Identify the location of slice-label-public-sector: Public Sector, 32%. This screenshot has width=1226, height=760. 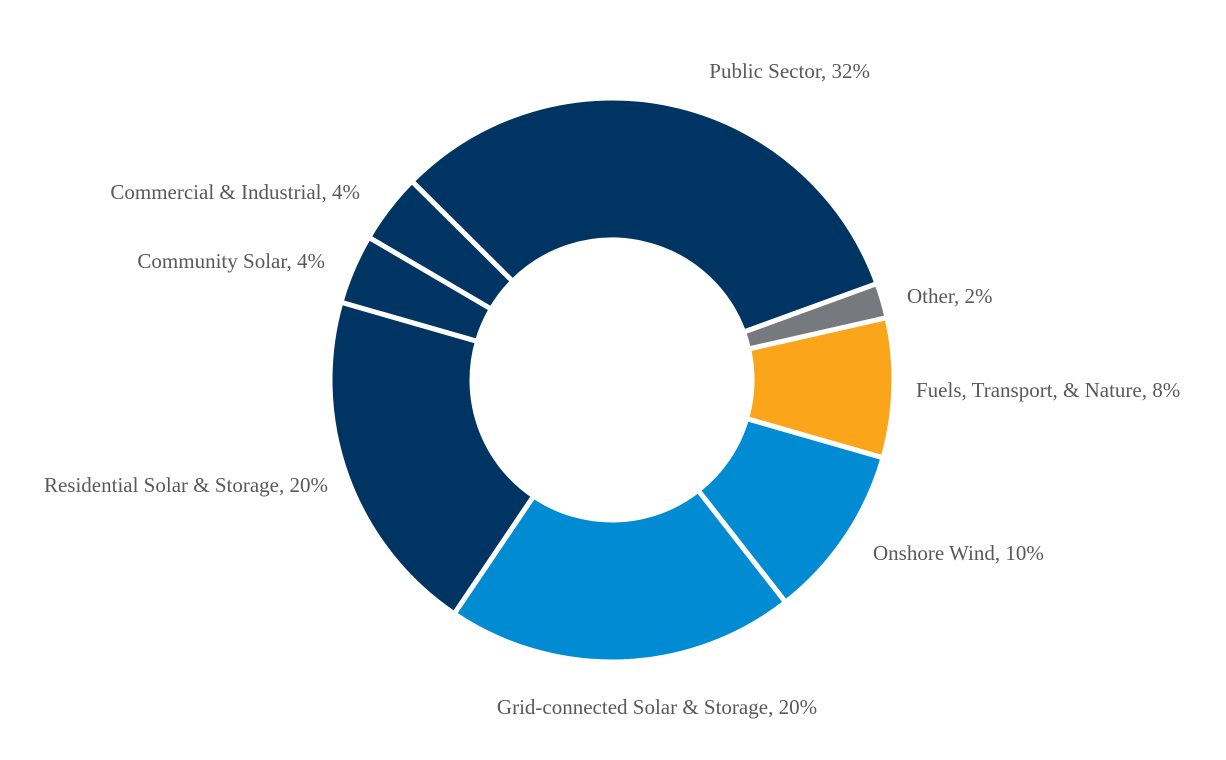
(789, 71).